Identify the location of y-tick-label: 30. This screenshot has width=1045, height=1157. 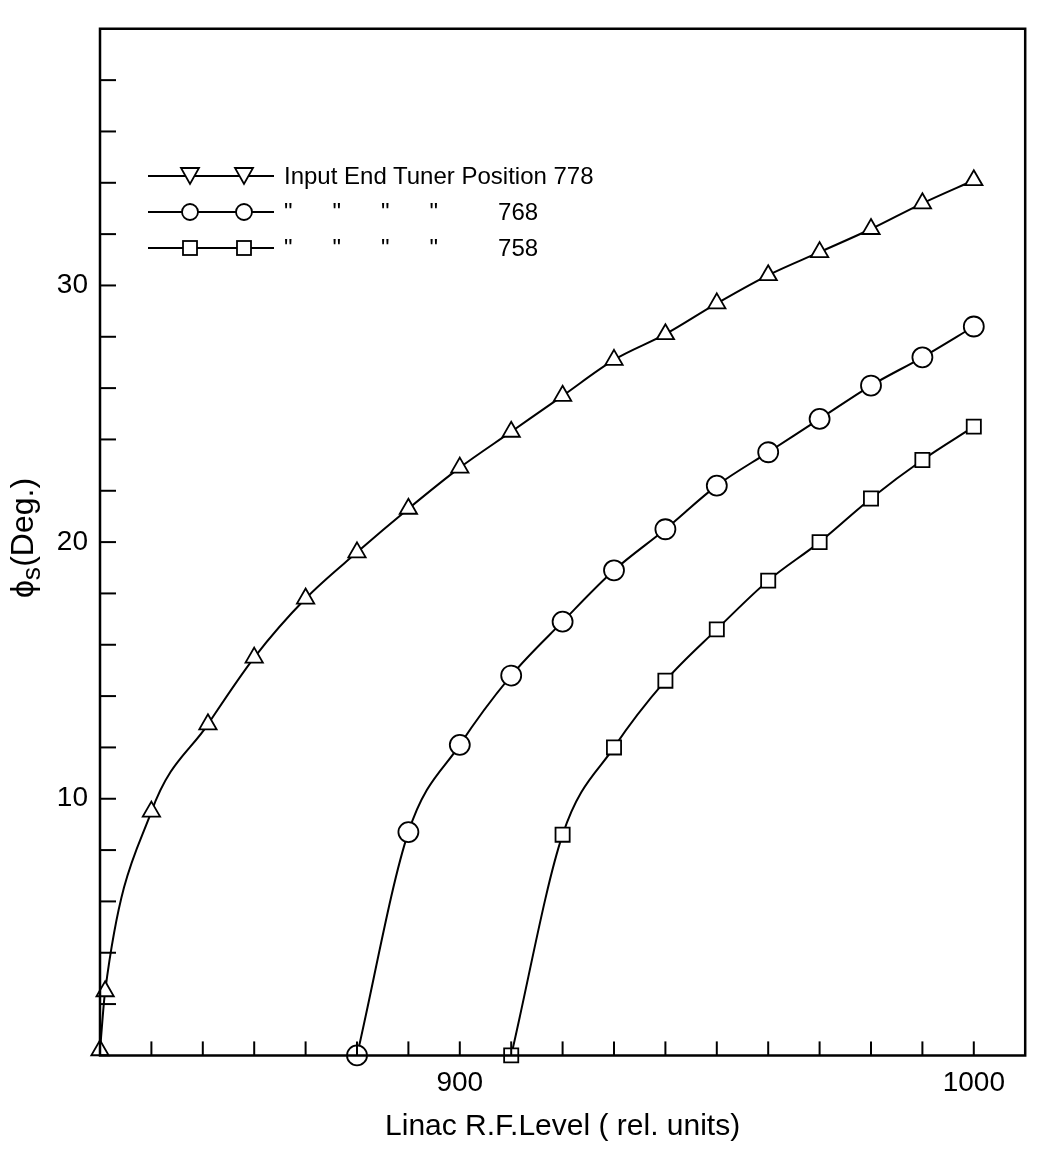
(72, 284).